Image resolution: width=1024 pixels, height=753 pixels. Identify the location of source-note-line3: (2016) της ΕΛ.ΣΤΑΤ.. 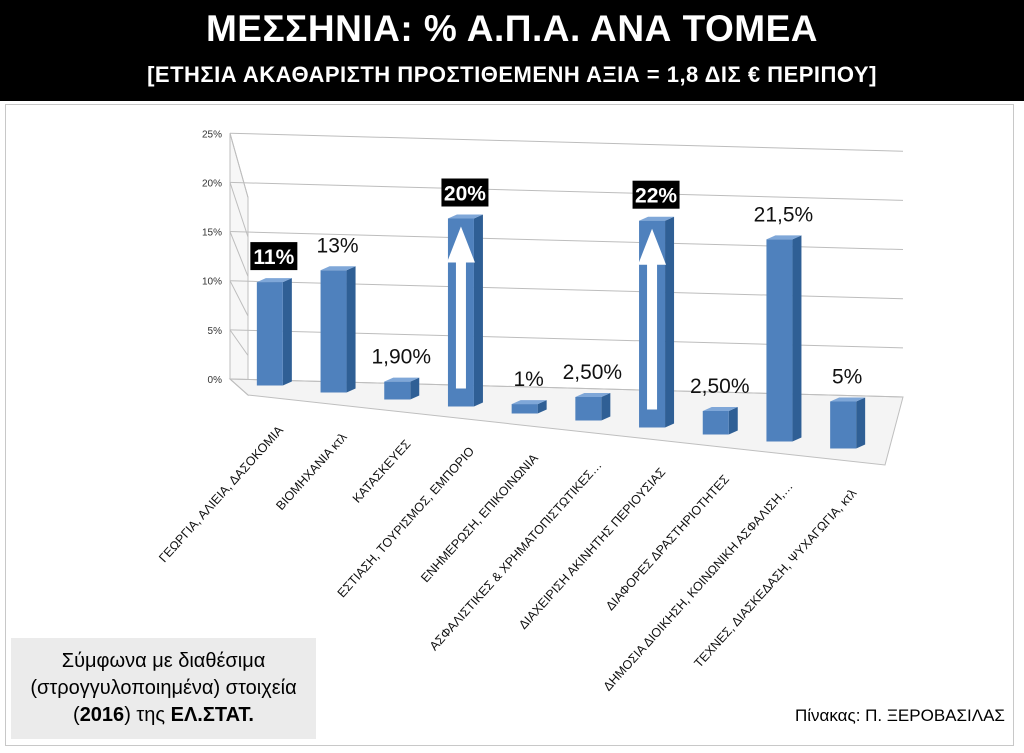
(163, 715).